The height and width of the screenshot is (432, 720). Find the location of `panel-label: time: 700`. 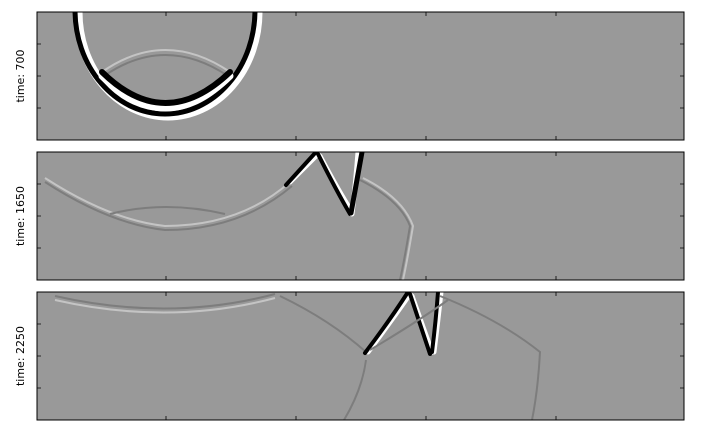

panel-label: time: 700 is located at coordinates (20, 75).